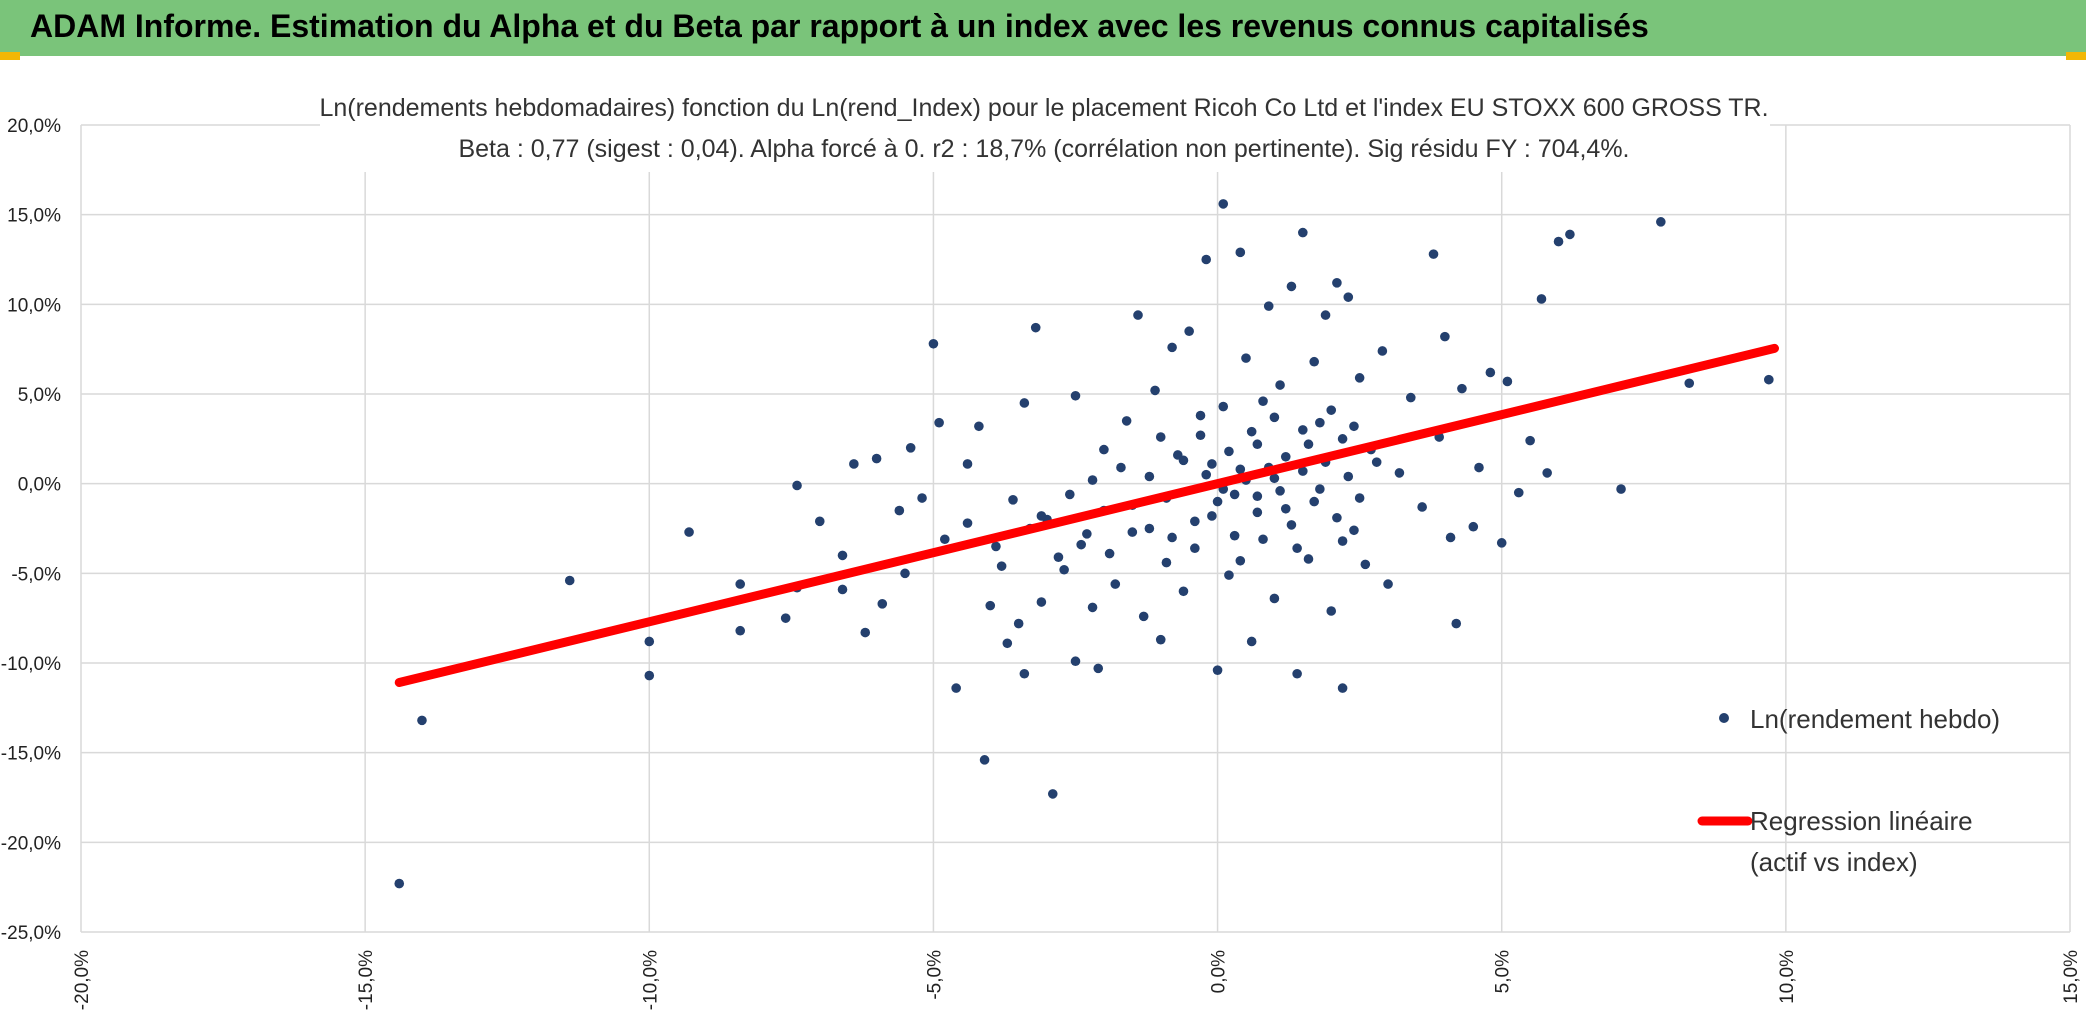 This screenshot has height=1035, width=2086. What do you see at coordinates (1787, 977) in the screenshot?
I see `x-tick-label: 10,0%` at bounding box center [1787, 977].